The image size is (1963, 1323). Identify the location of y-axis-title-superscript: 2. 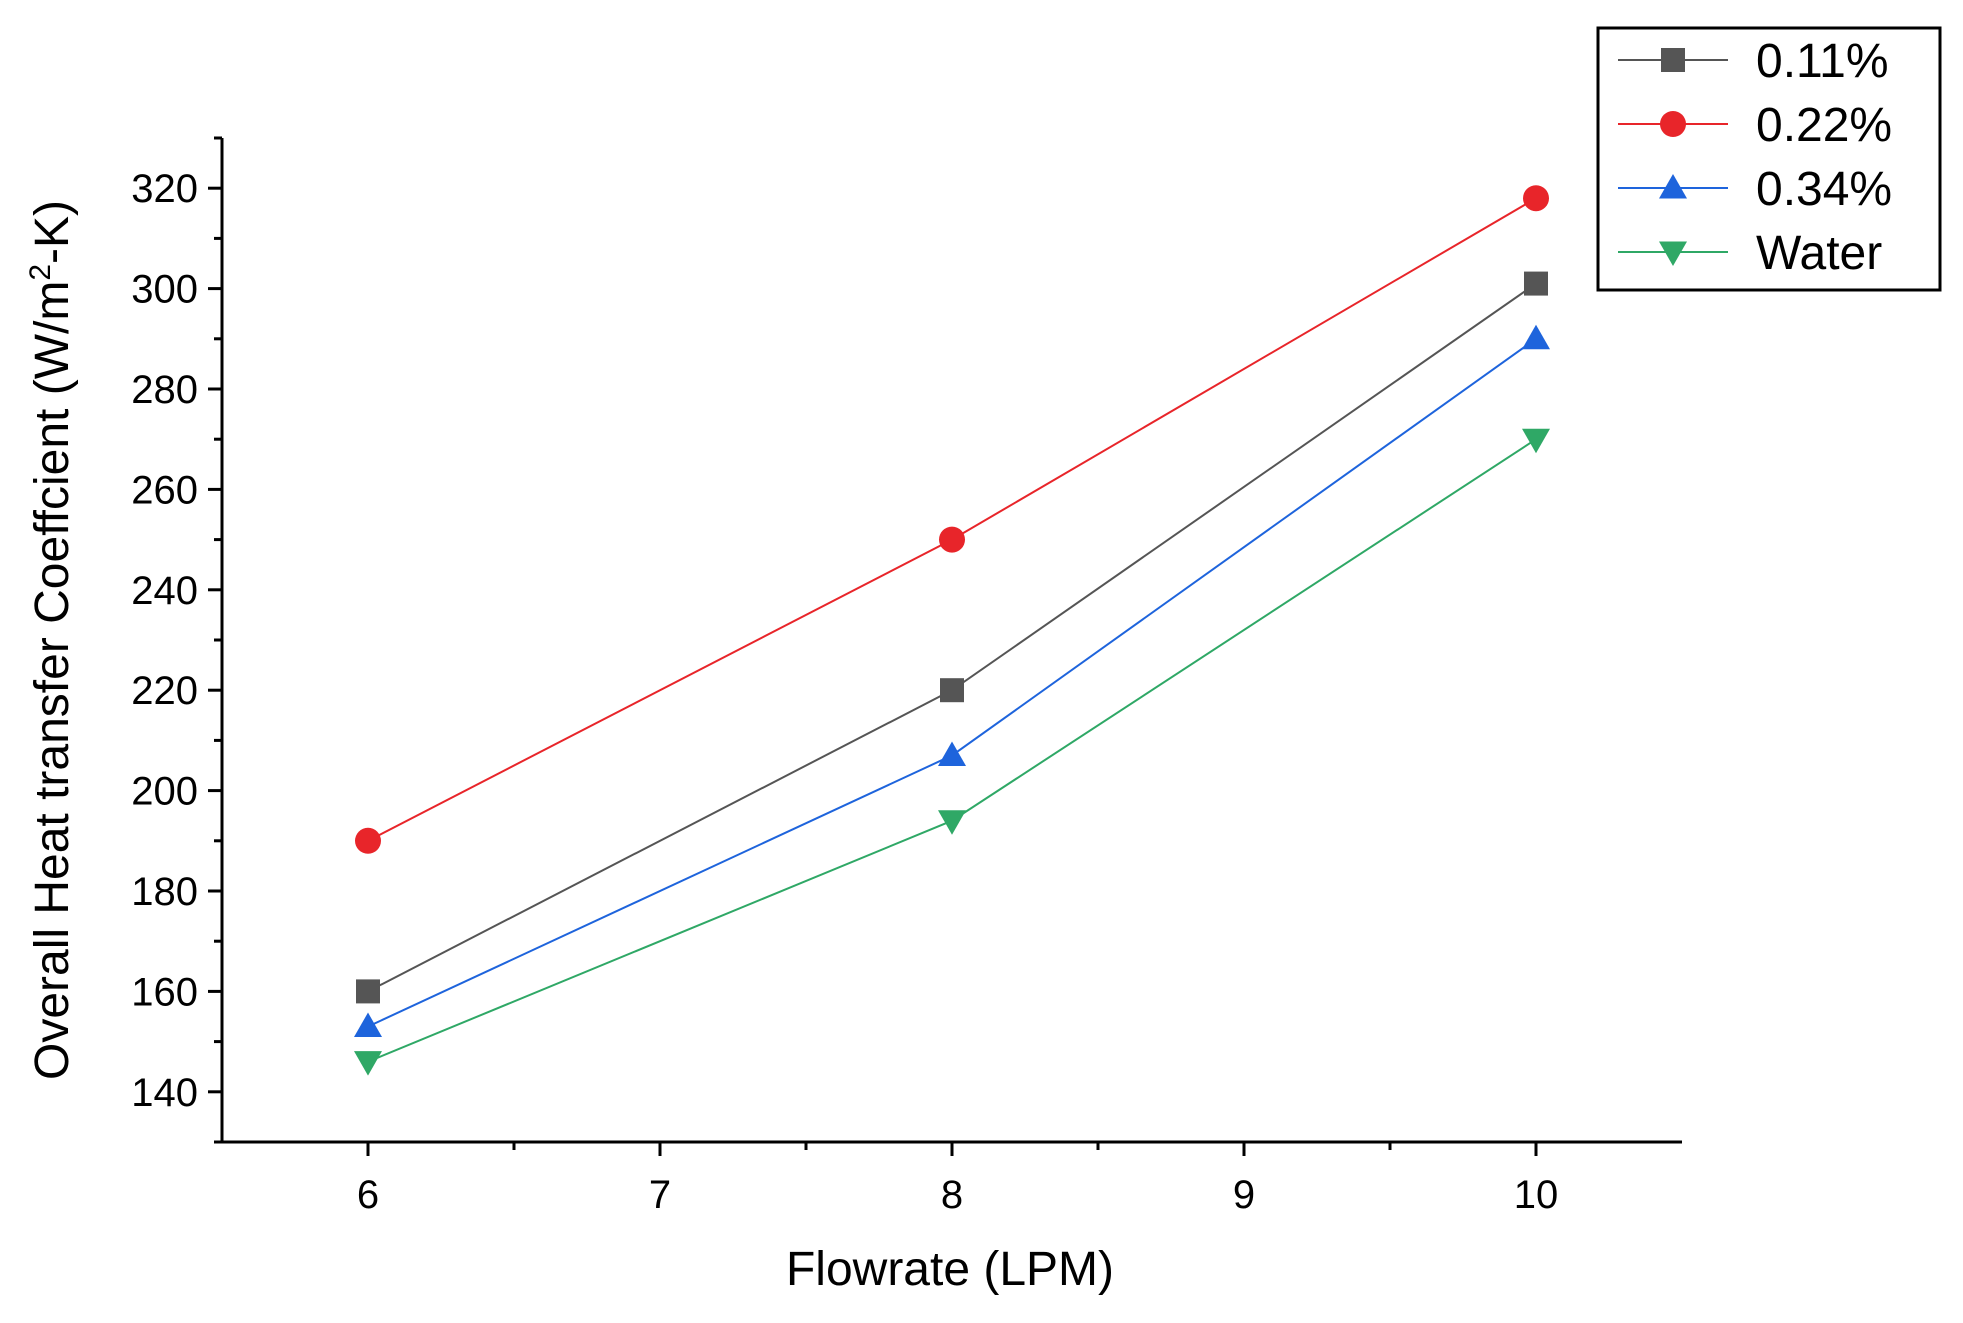
(40, 272).